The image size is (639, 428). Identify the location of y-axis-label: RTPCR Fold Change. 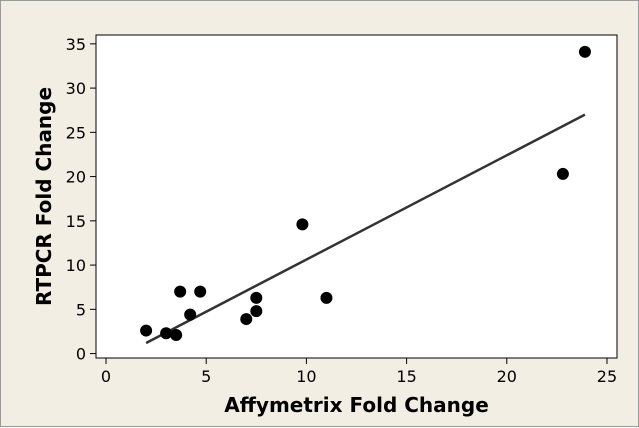
(44, 196).